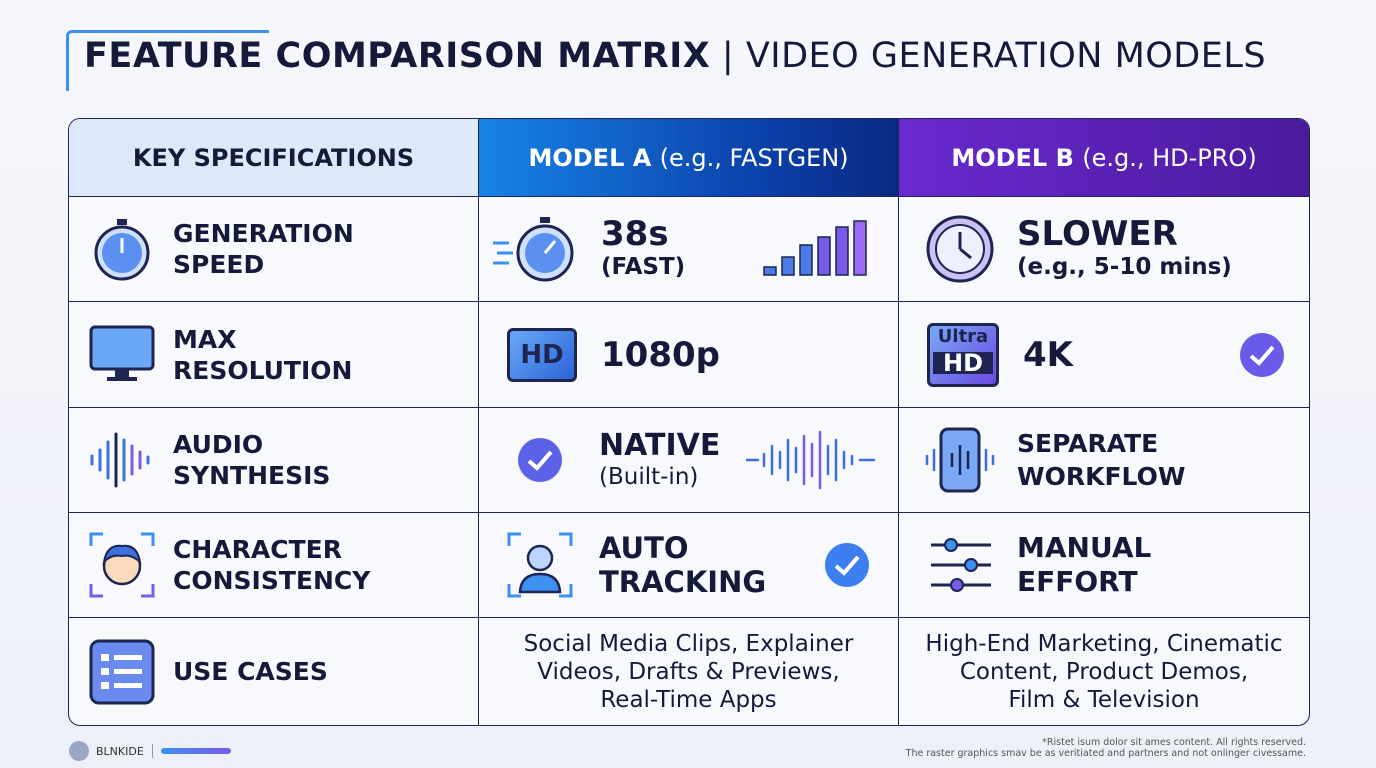  I want to click on model-a-cell: NATIVE (Built-in), so click(689, 460).